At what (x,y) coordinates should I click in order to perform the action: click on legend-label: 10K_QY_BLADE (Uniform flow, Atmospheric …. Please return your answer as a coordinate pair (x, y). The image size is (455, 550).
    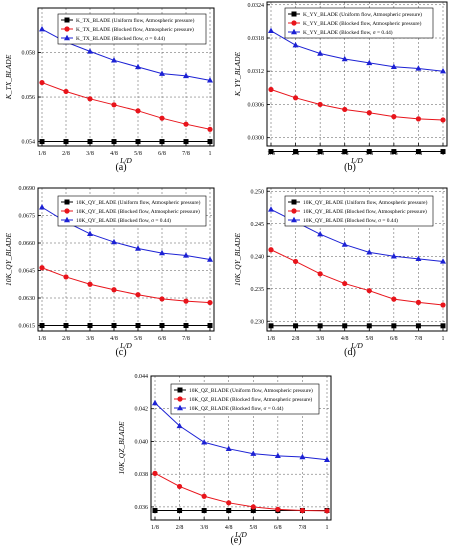
    Looking at the image, I should click on (365, 202).